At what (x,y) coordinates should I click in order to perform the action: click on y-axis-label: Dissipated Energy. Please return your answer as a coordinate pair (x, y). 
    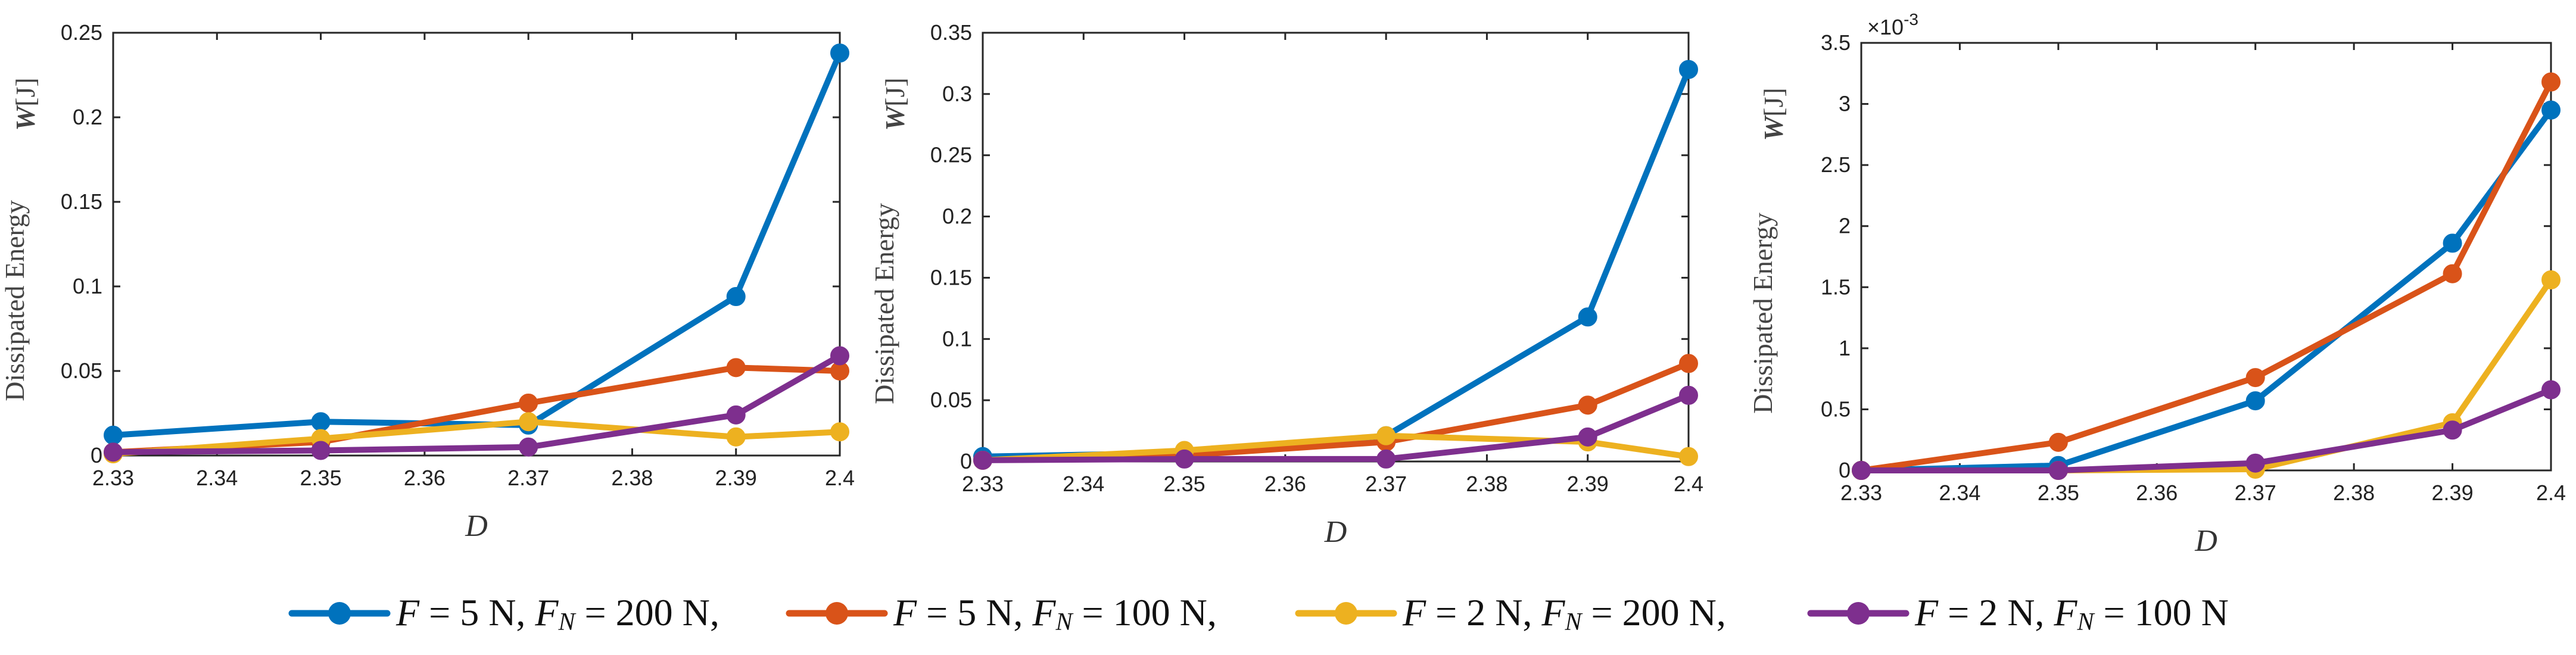
    Looking at the image, I should click on (1763, 313).